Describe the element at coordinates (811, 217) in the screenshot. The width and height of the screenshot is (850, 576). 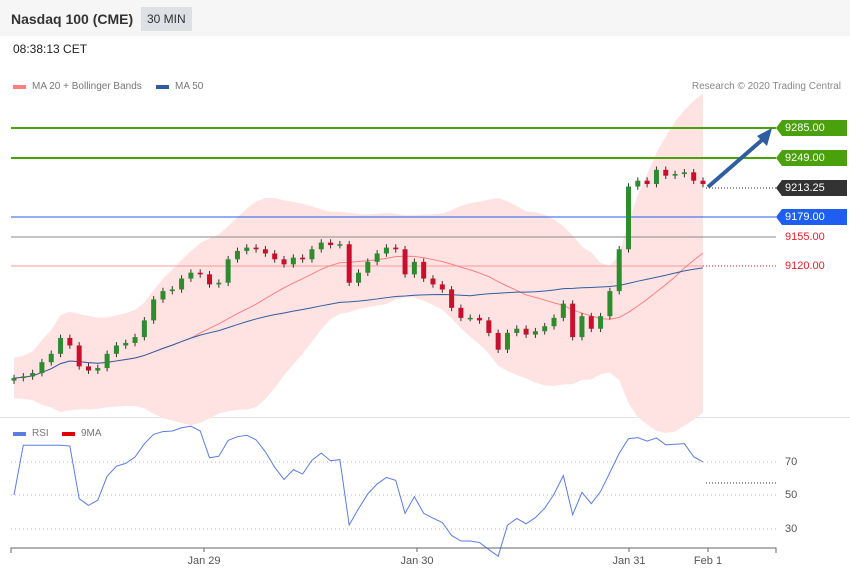
I see `pivot-tag: 9179.00` at that location.